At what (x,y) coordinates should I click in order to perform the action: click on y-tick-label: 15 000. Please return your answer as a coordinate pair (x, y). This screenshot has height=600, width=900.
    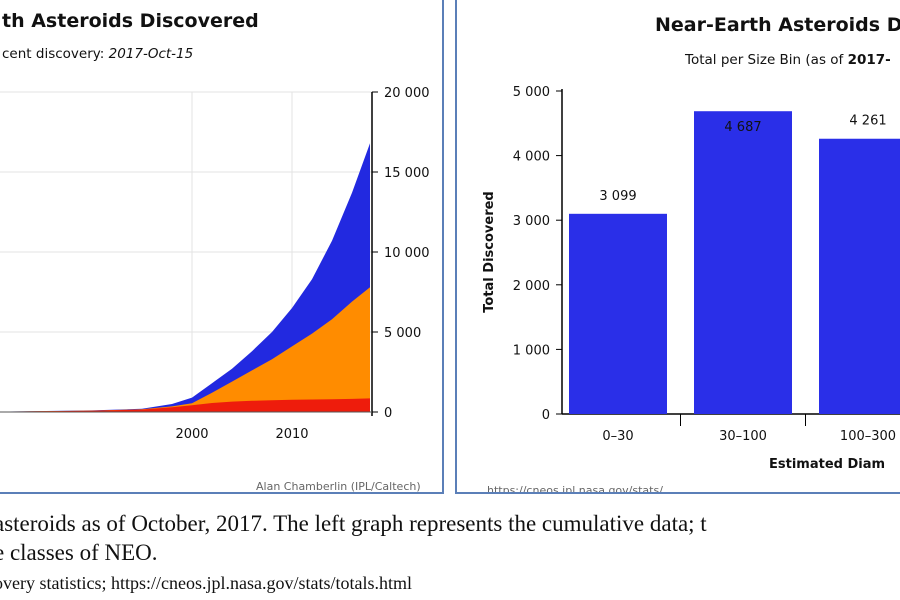
    Looking at the image, I should click on (407, 173).